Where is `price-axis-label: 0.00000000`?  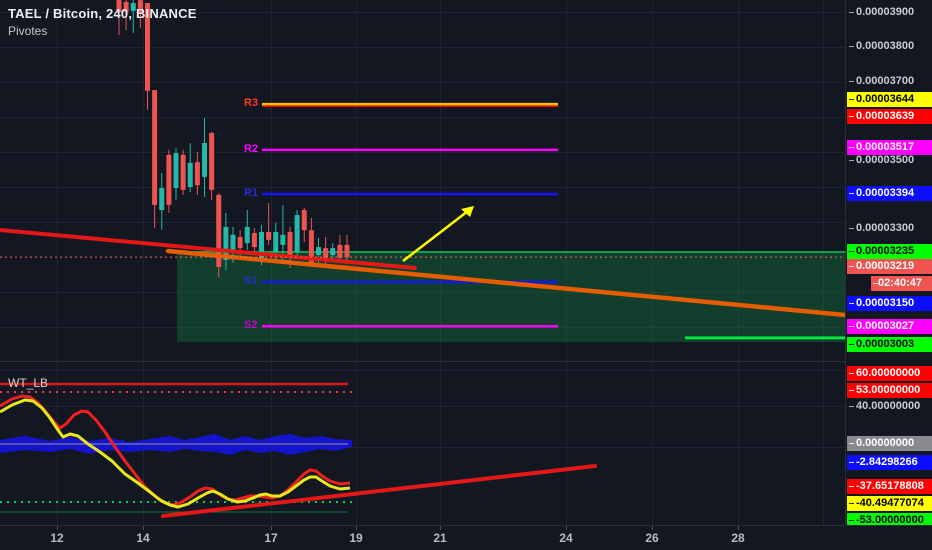 price-axis-label: 0.00000000 is located at coordinates (889, 443).